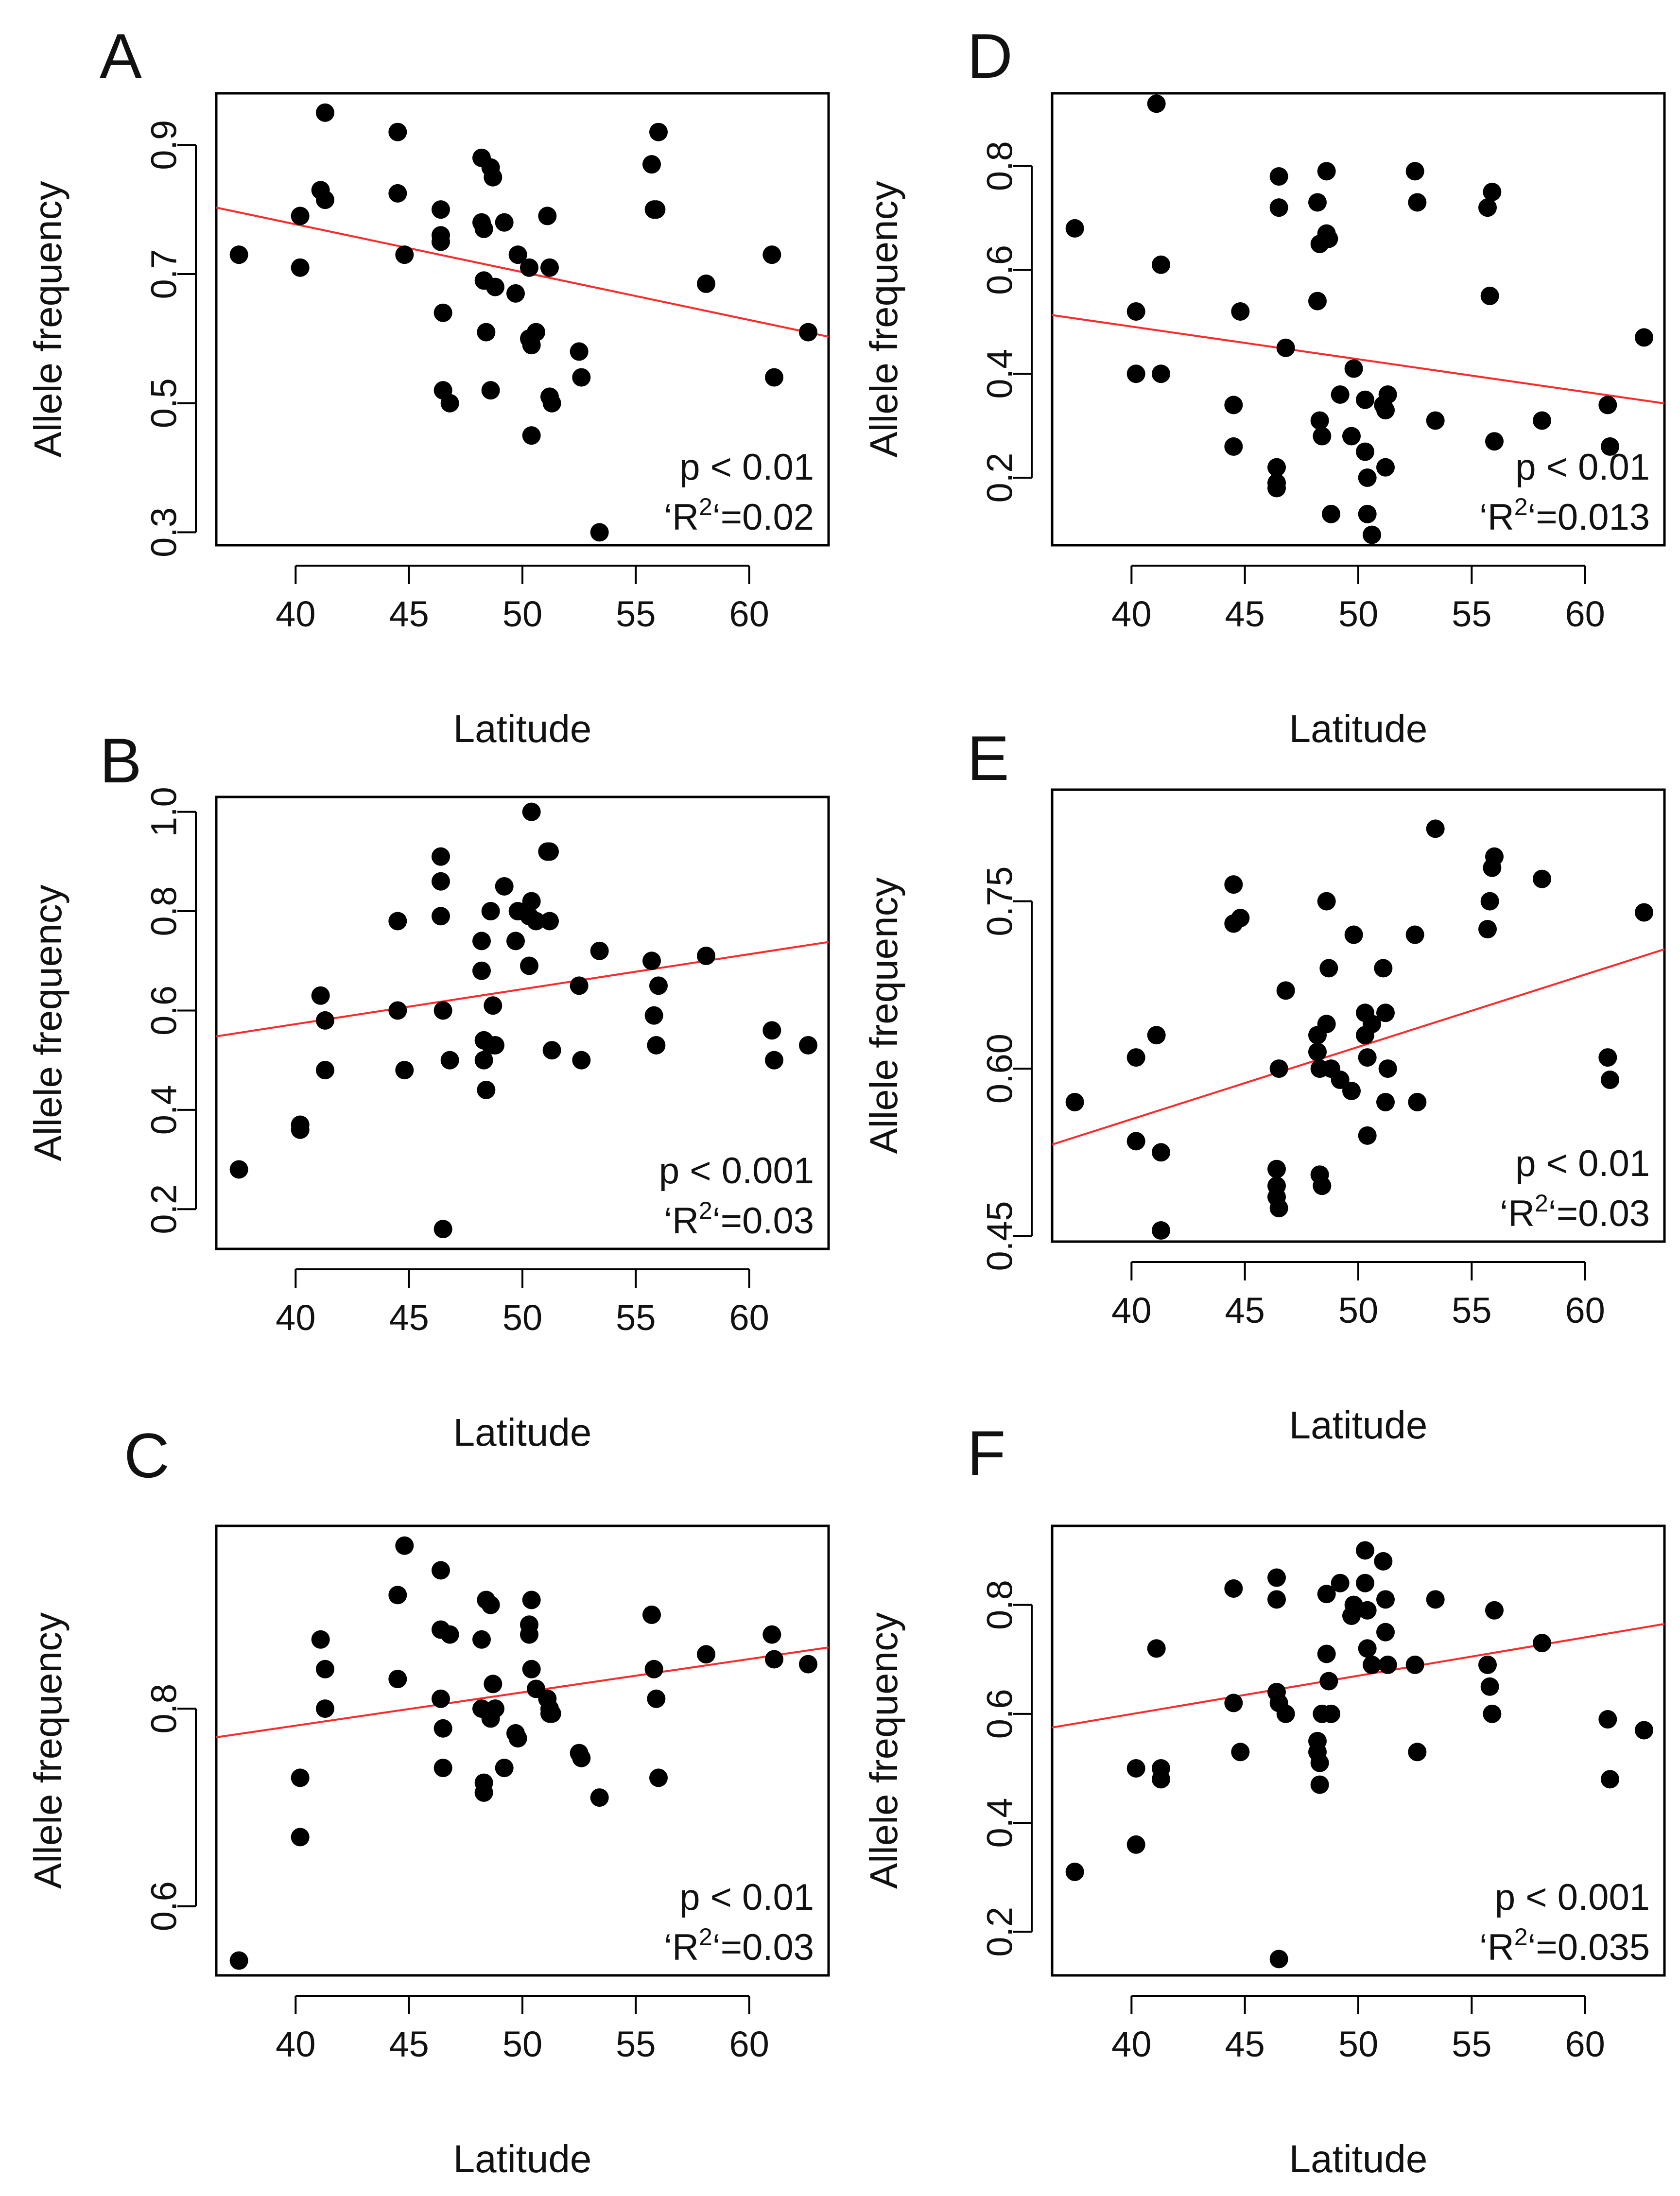 The width and height of the screenshot is (1680, 2196). Describe the element at coordinates (164, 1011) in the screenshot. I see `panel-b-y-tick-label: 0.6` at that location.